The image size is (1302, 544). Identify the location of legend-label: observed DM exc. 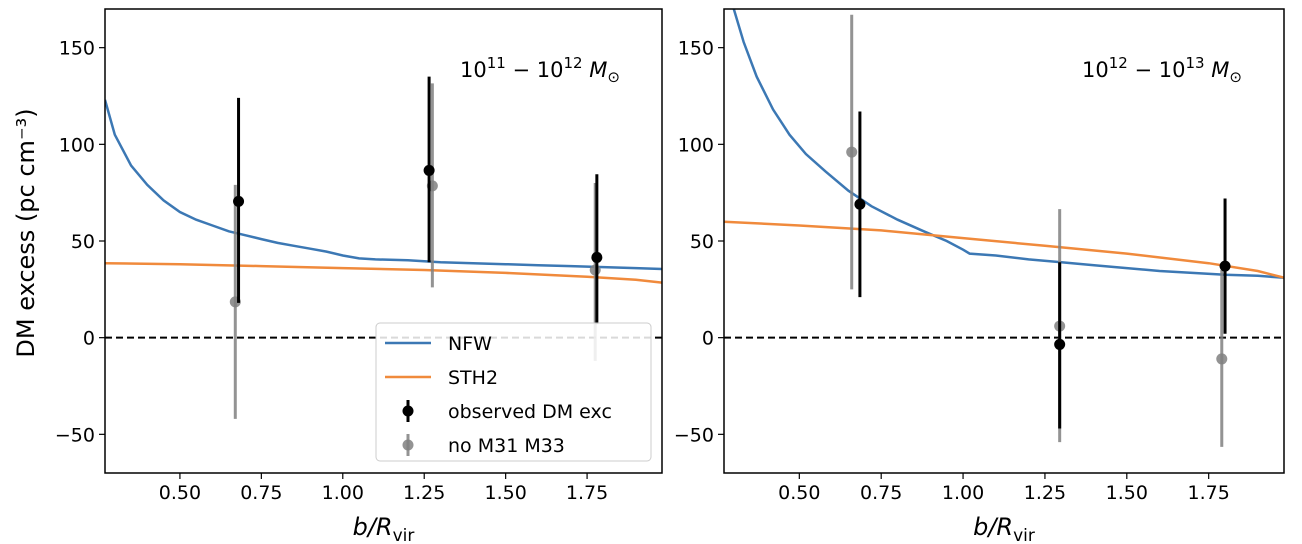
(530, 412).